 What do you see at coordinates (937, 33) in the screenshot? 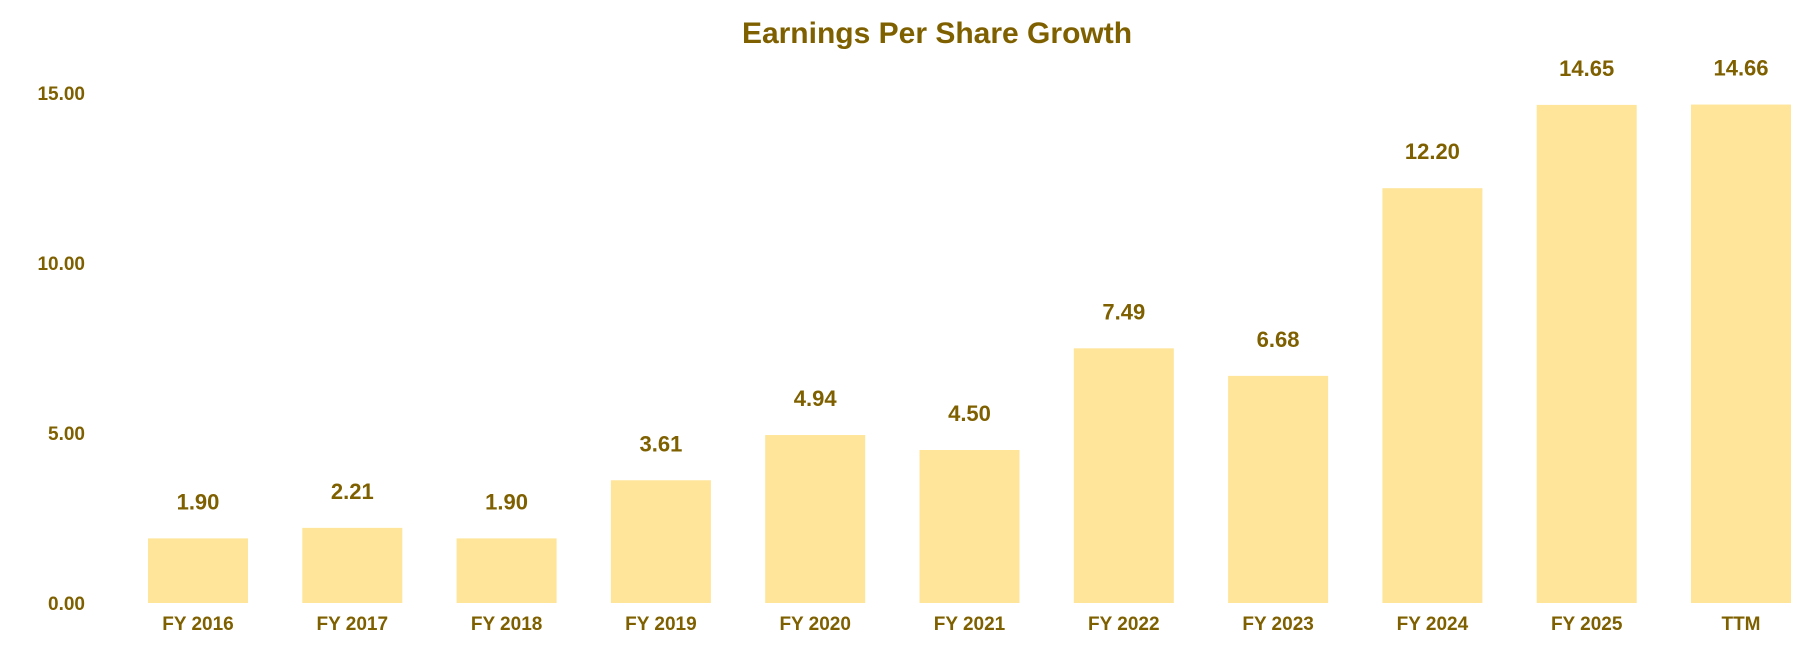
I see `chart-title: Earnings Per Share Growth` at bounding box center [937, 33].